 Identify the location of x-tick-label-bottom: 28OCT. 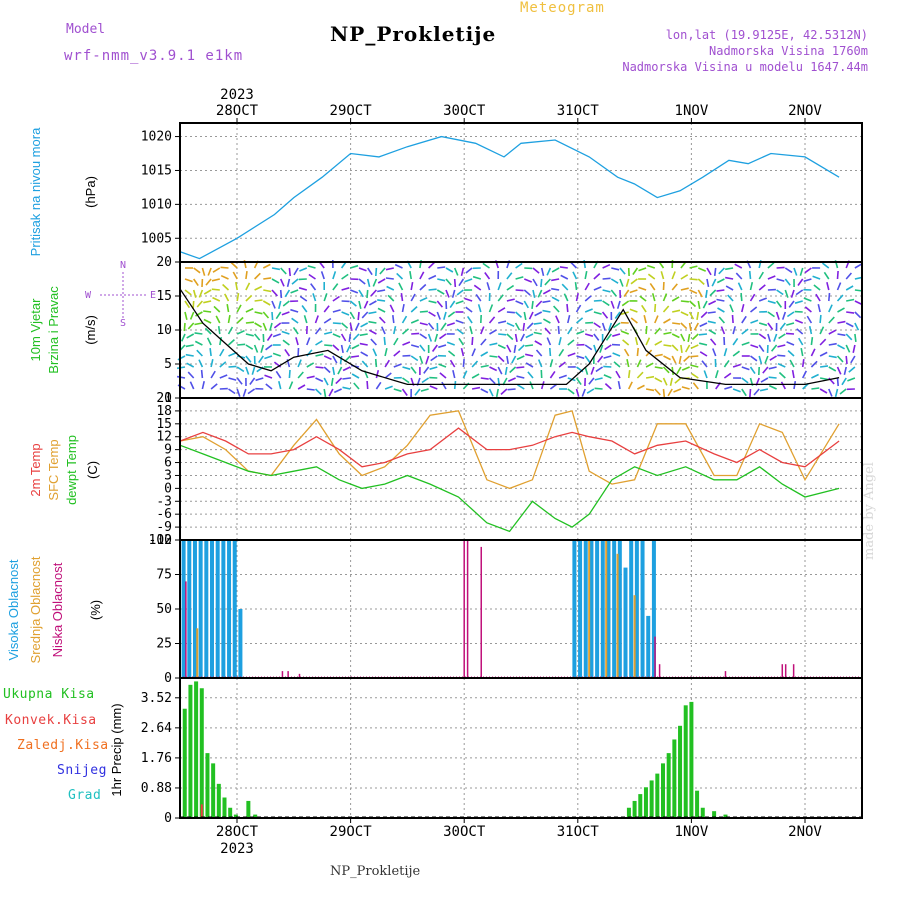
(237, 832).